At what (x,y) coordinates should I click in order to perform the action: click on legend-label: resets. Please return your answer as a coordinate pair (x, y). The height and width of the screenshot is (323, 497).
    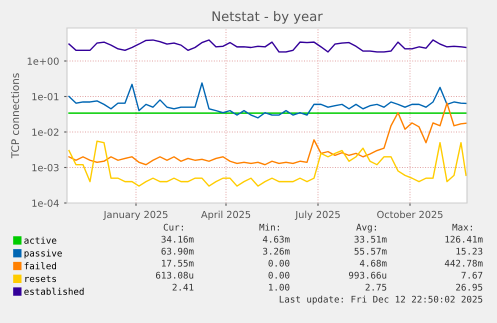
    Looking at the image, I should click on (40, 279).